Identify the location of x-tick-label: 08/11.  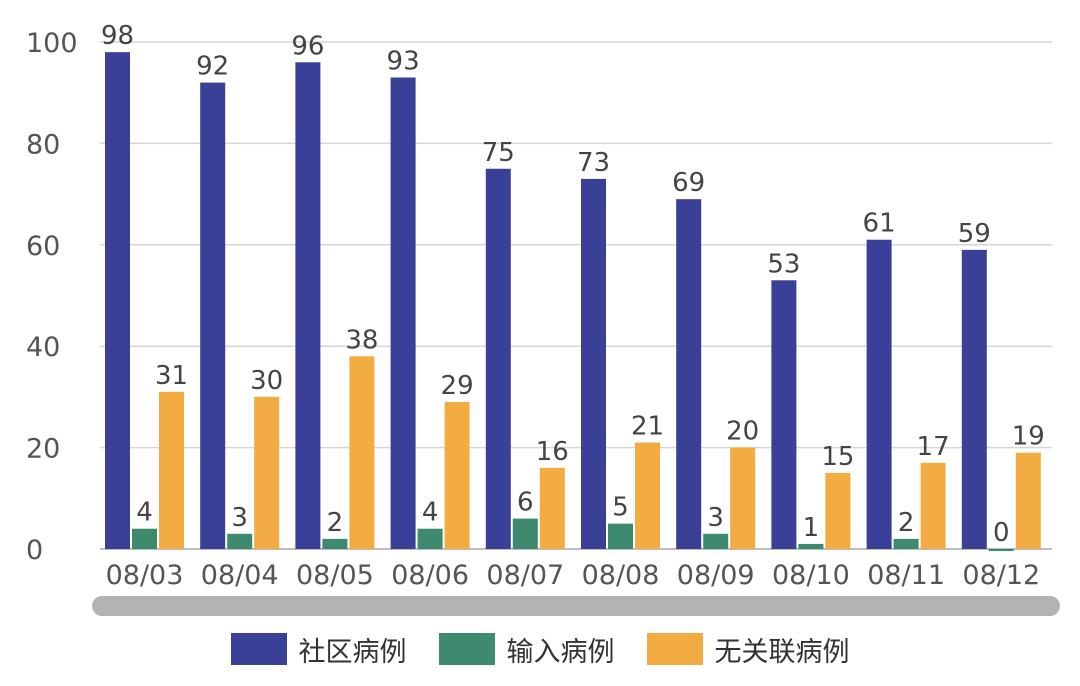
(906, 575).